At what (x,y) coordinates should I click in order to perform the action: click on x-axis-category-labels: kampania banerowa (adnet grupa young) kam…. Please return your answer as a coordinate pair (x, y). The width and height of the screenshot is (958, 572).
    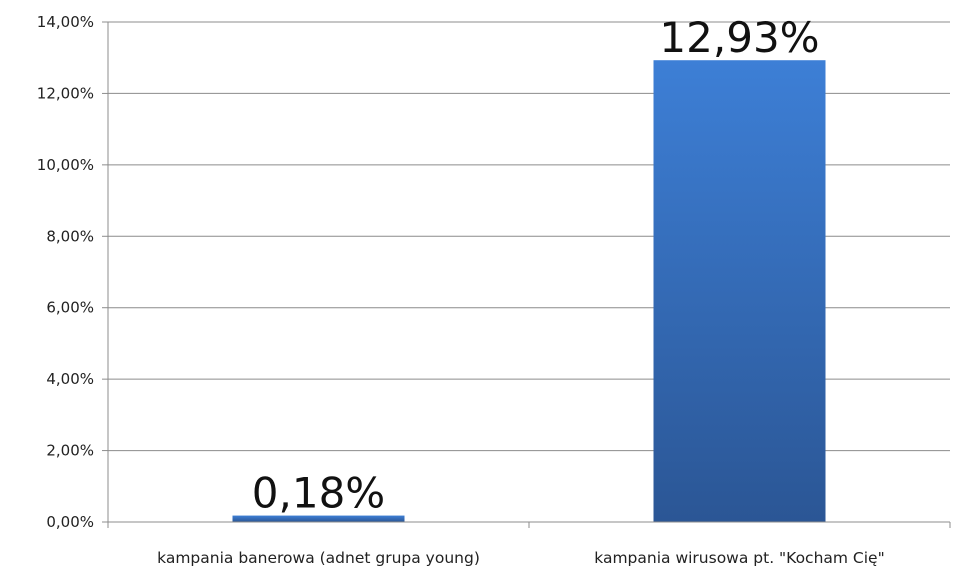
    Looking at the image, I should click on (521, 558).